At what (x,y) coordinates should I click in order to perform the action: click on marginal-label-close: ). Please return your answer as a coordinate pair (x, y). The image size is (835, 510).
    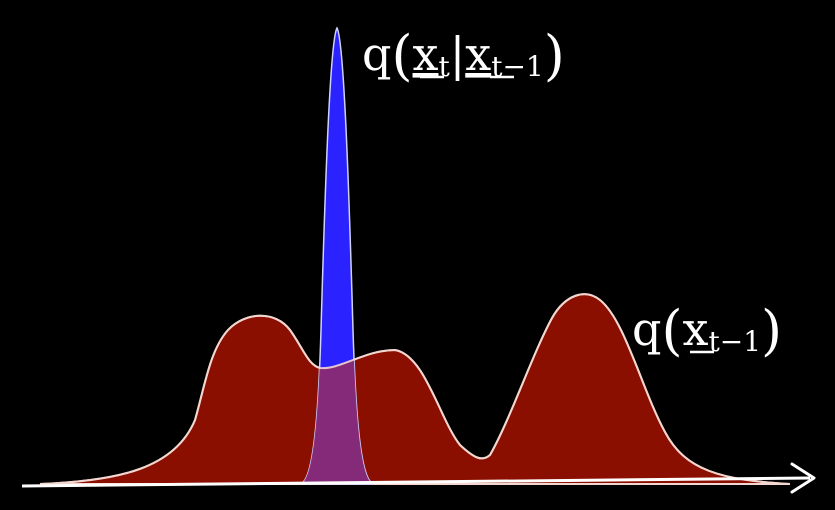
    Looking at the image, I should click on (771, 330).